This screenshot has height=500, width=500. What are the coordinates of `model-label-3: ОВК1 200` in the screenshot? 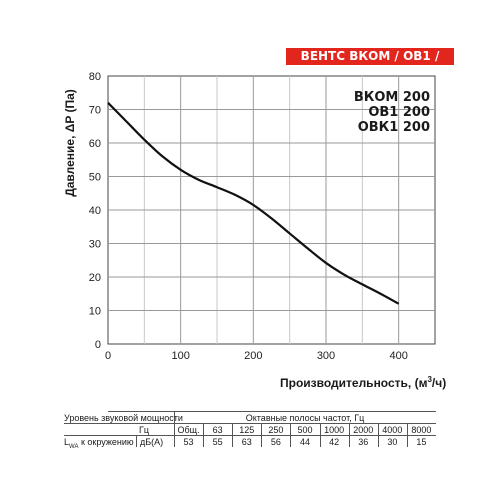 It's located at (393, 127).